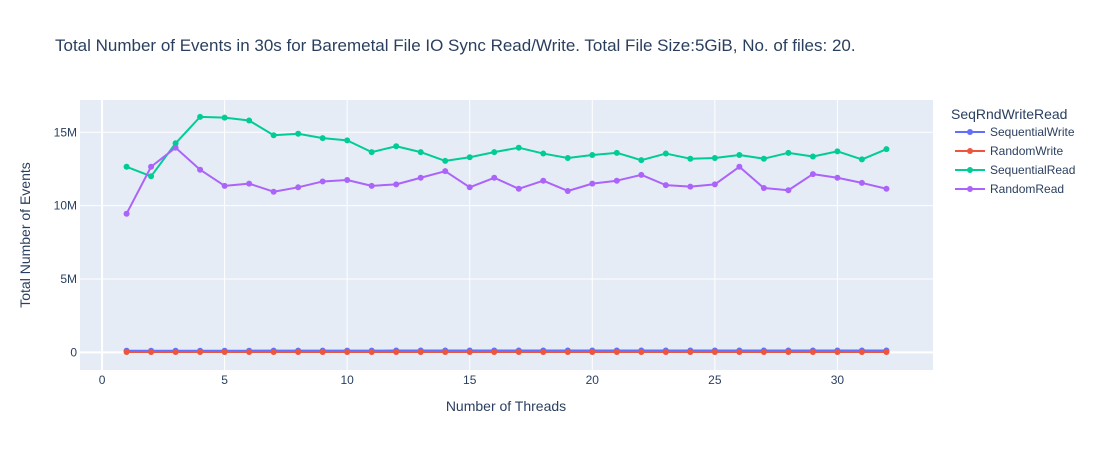 The height and width of the screenshot is (455, 1103). I want to click on legend-item-randomread: RandomRead, so click(1009, 189).